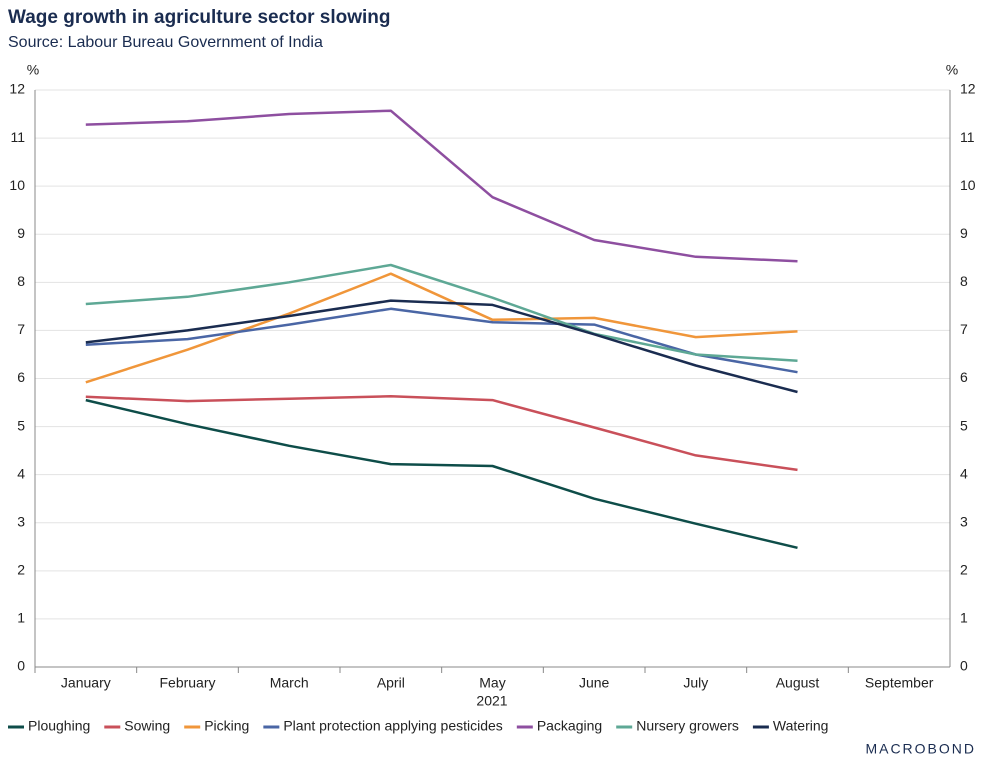  I want to click on legend-label: Watering, so click(801, 726).